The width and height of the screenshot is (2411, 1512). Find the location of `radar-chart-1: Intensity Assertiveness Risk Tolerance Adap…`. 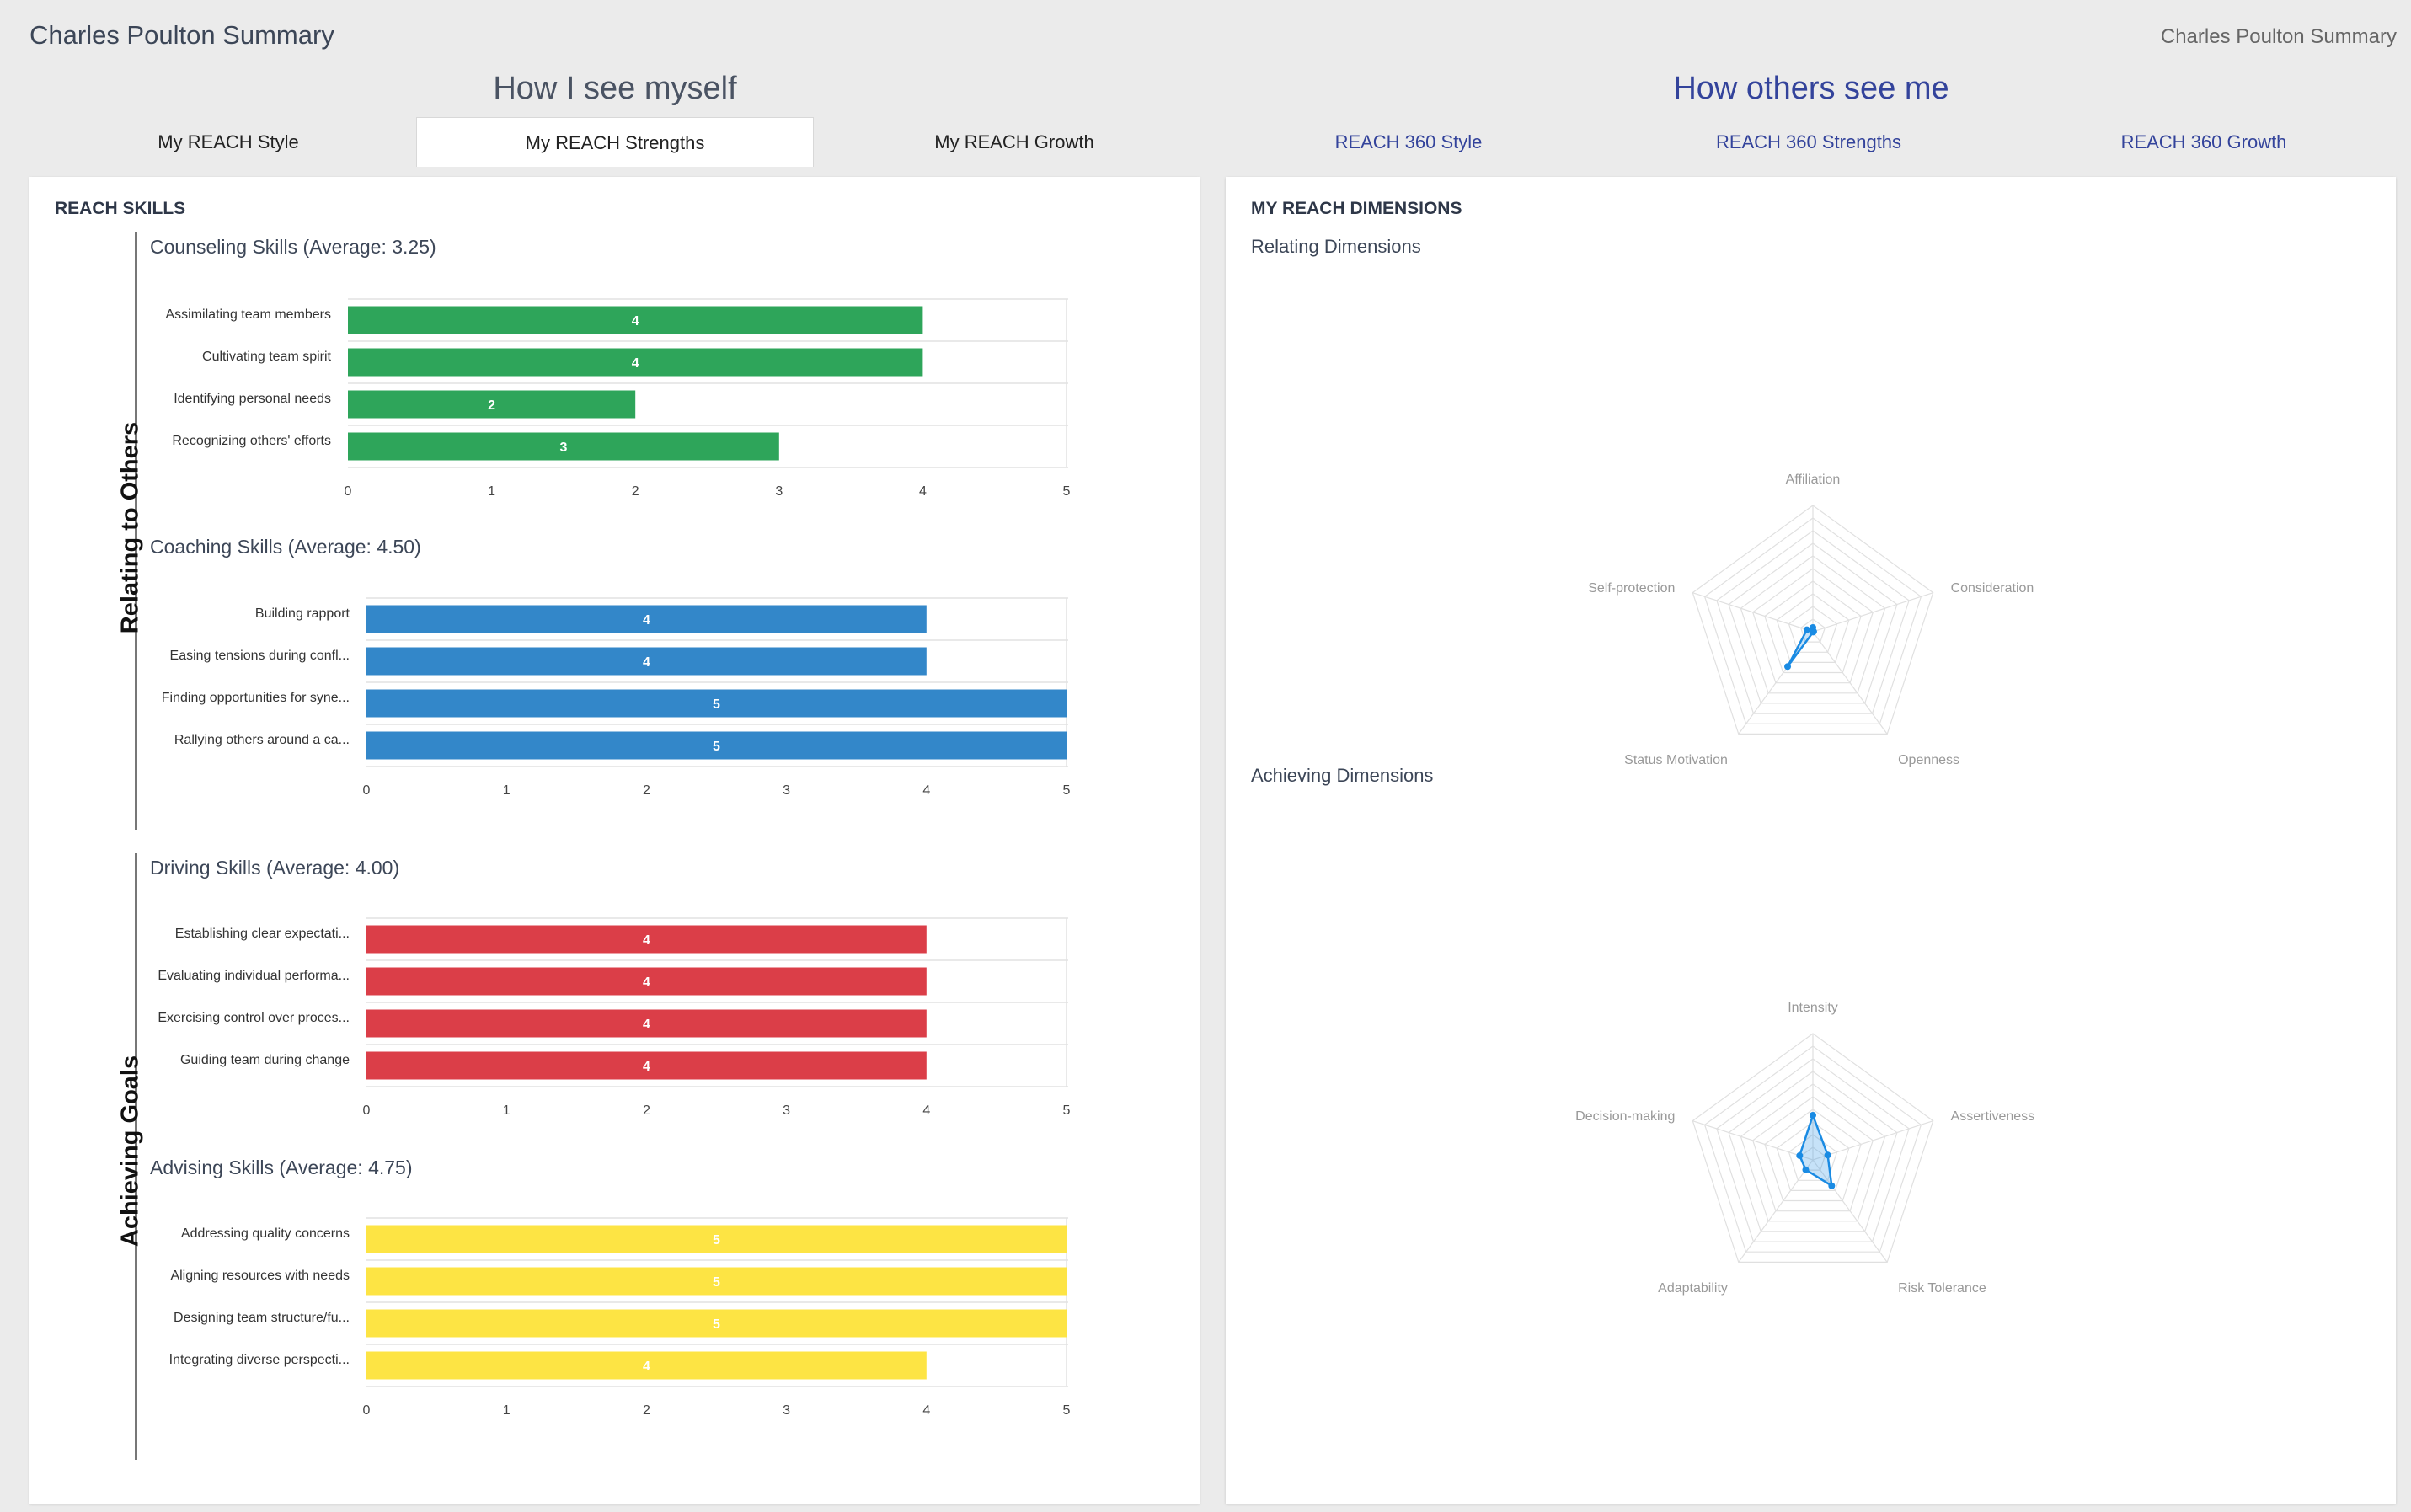

radar-chart-1: Intensity Assertiveness Risk Tolerance Adap… is located at coordinates (1804, 1148).